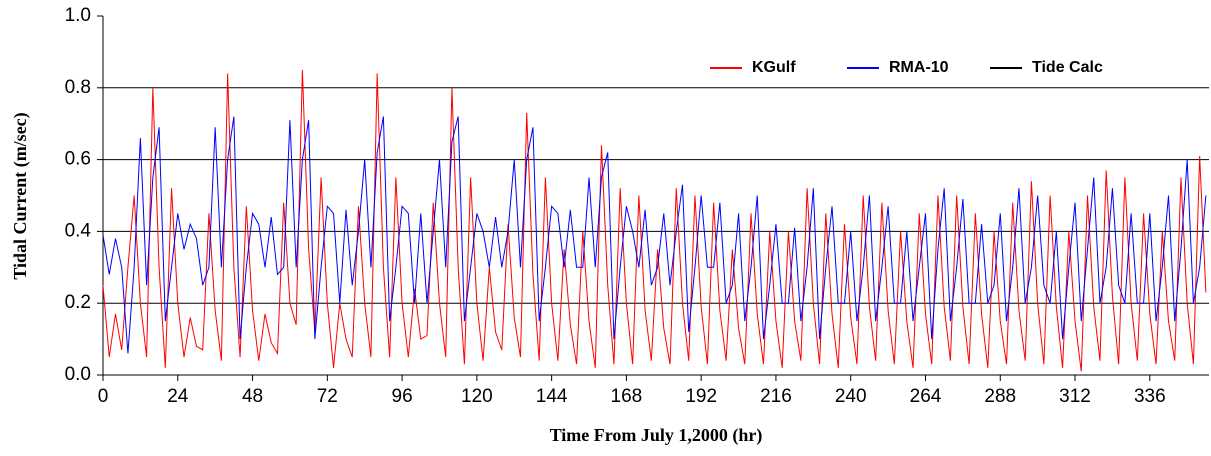 The width and height of the screenshot is (1211, 456). Describe the element at coordinates (776, 396) in the screenshot. I see `x-tick-label: 216` at that location.